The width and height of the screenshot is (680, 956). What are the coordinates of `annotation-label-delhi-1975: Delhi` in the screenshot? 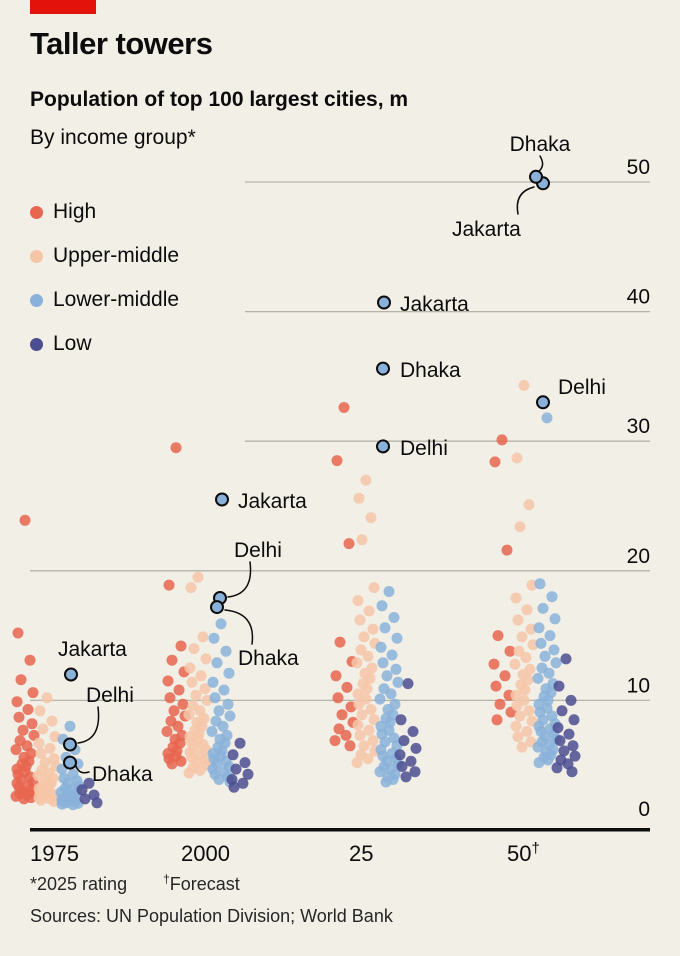 It's located at (110, 695).